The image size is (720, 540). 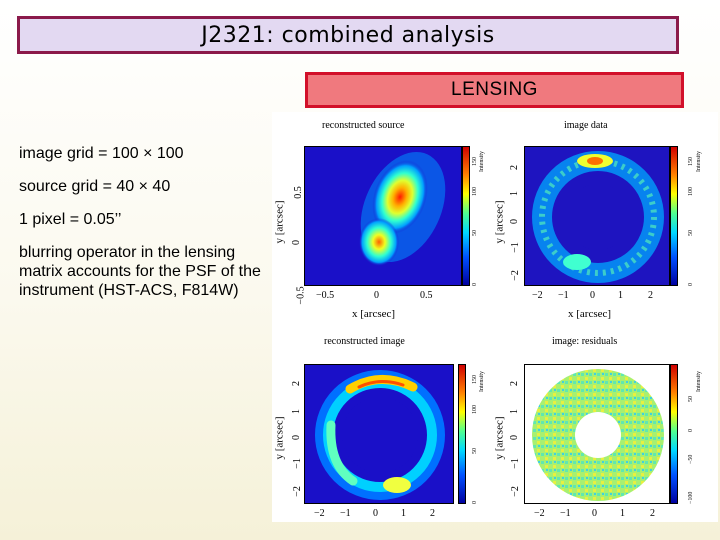 I want to click on ylabel-residuals: y [arcsec], so click(x=499, y=438).